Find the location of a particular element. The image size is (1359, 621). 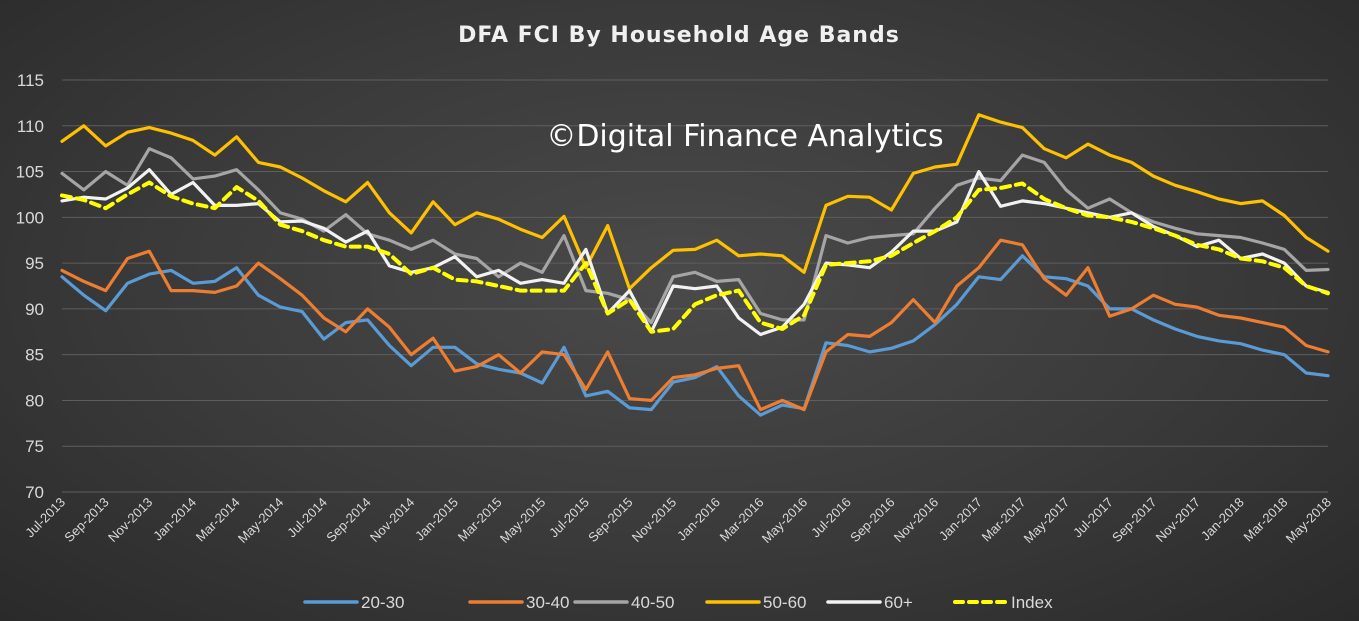

y-tick-label: 85 is located at coordinates (34, 355).